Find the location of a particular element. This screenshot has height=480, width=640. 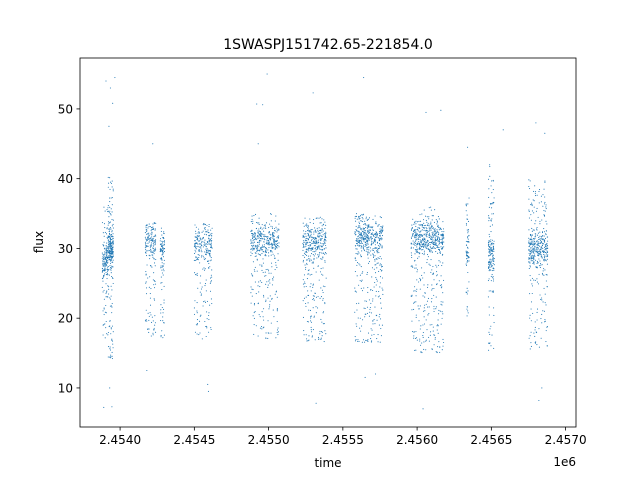

y-tick-label: 10 is located at coordinates (65, 388).